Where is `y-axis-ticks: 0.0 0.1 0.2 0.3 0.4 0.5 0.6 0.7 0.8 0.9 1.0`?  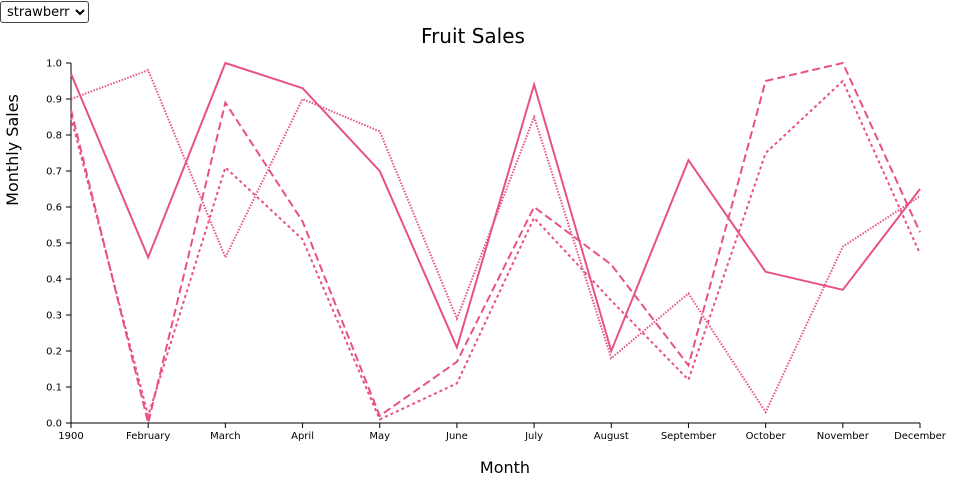 y-axis-ticks: 0.0 0.1 0.2 0.3 0.4 0.5 0.6 0.7 0.8 0.9 1.0 is located at coordinates (58, 244).